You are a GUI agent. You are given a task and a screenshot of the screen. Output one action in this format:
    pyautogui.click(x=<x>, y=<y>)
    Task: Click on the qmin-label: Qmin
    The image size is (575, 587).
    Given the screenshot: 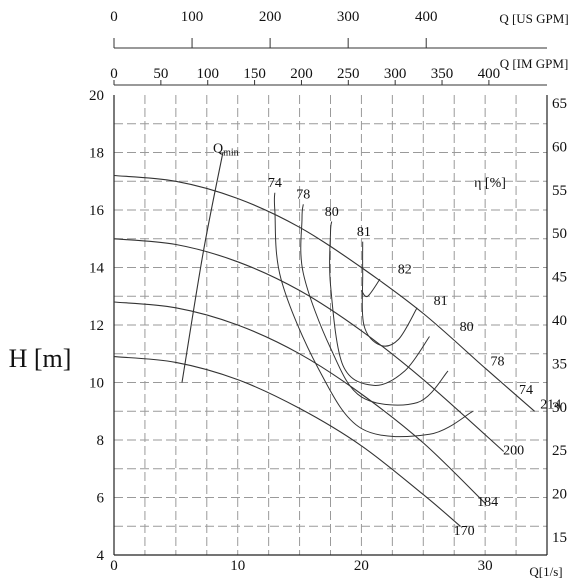 What is the action you would take?
    pyautogui.click(x=226, y=150)
    